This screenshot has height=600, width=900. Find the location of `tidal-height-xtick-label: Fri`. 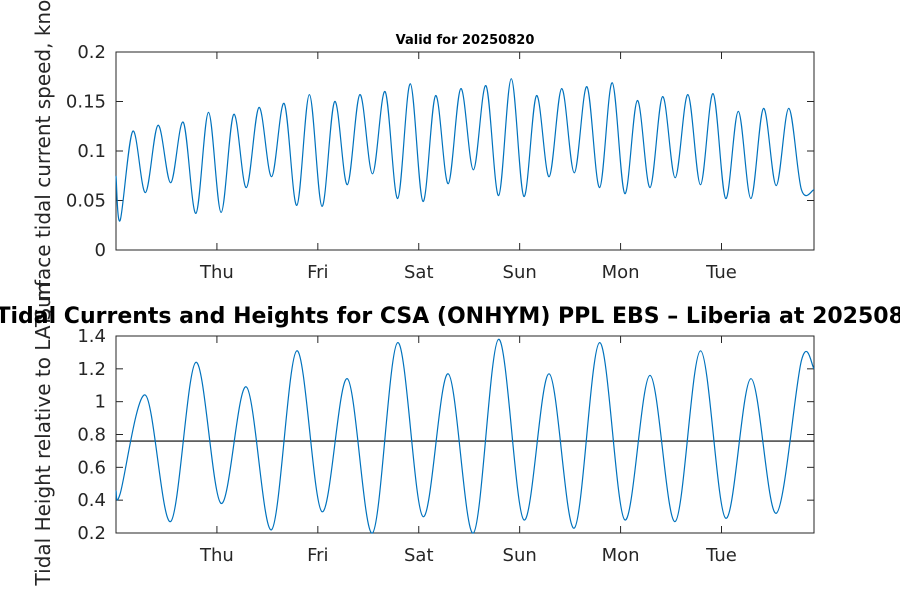

tidal-height-xtick-label: Fri is located at coordinates (317, 555).